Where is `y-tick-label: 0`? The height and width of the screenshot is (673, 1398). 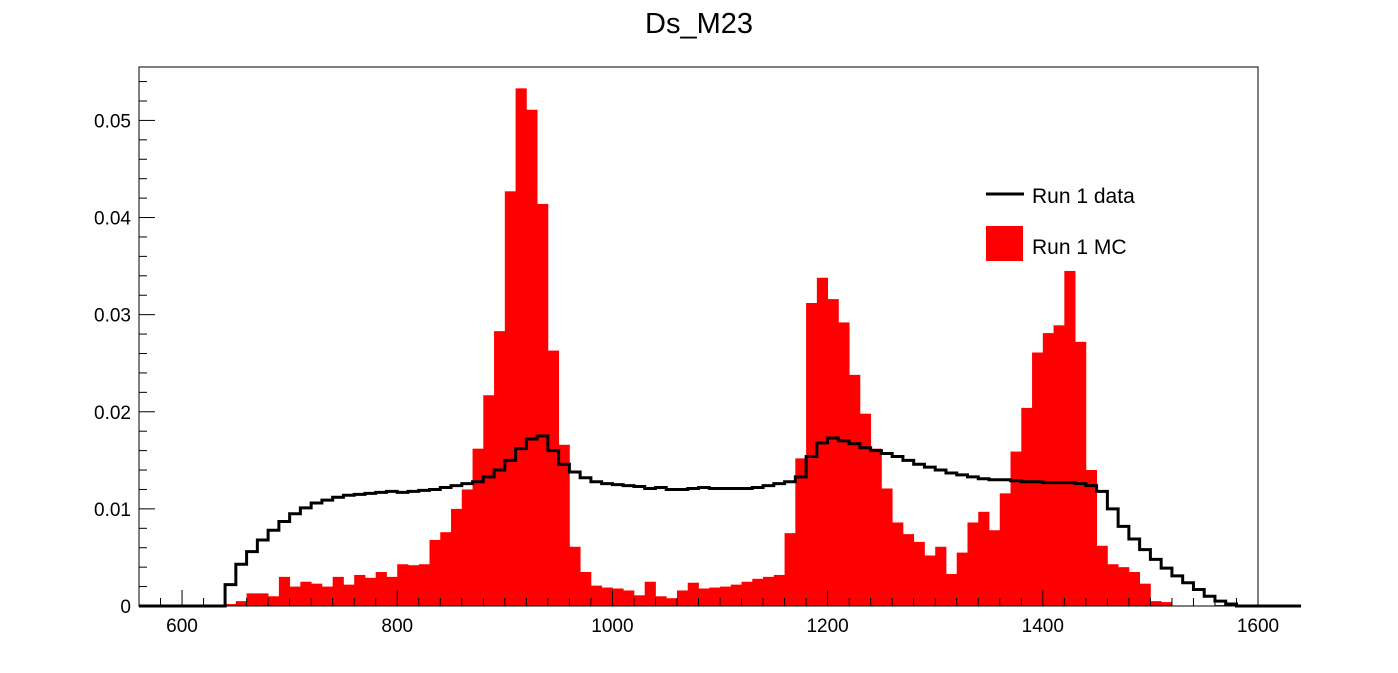
y-tick-label: 0 is located at coordinates (125, 607).